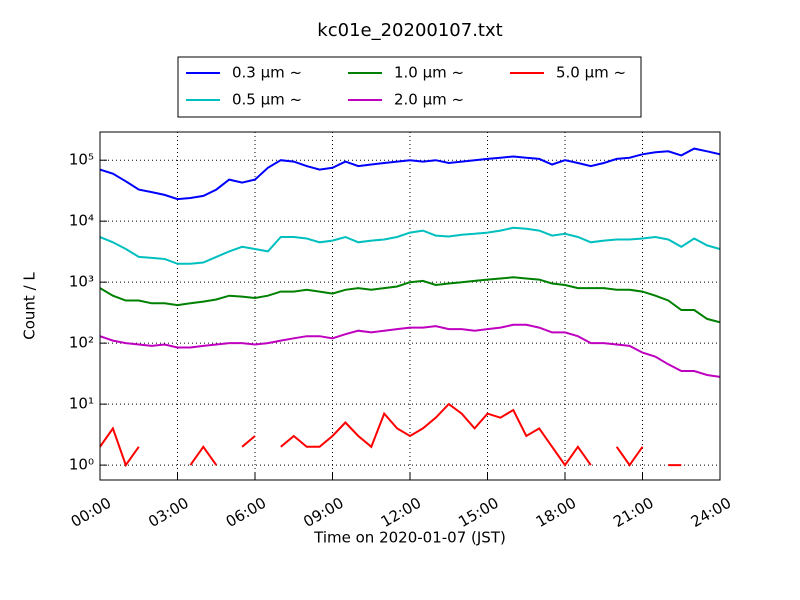 The width and height of the screenshot is (800, 600). What do you see at coordinates (267, 73) in the screenshot?
I see `legend-label: 0.3 μm ~` at bounding box center [267, 73].